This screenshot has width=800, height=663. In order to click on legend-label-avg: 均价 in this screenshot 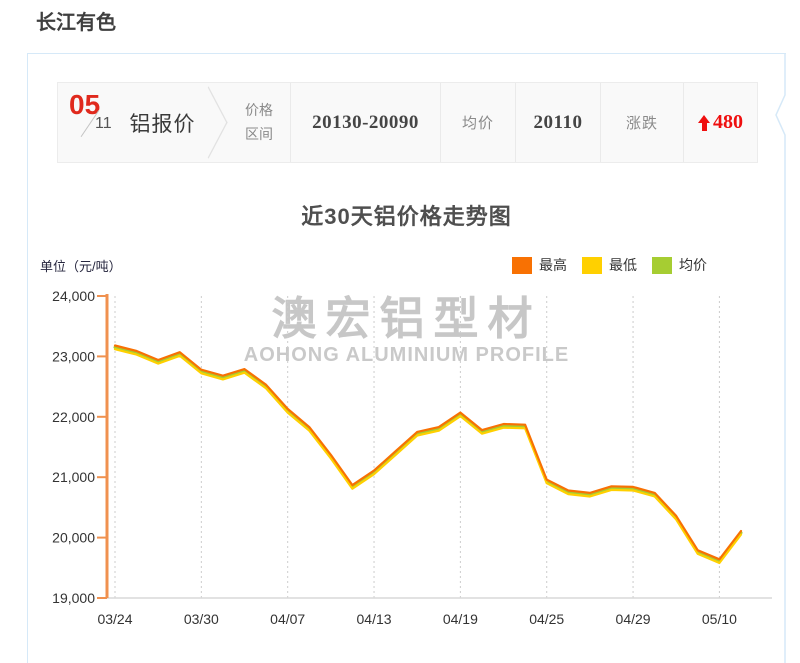, I will do `click(693, 265)`.